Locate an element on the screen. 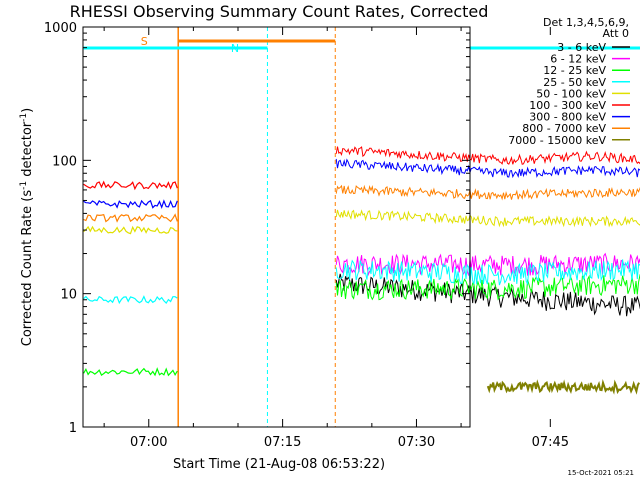  y-axis-label-main: Corrected Count Rate (s is located at coordinates (27, 268).